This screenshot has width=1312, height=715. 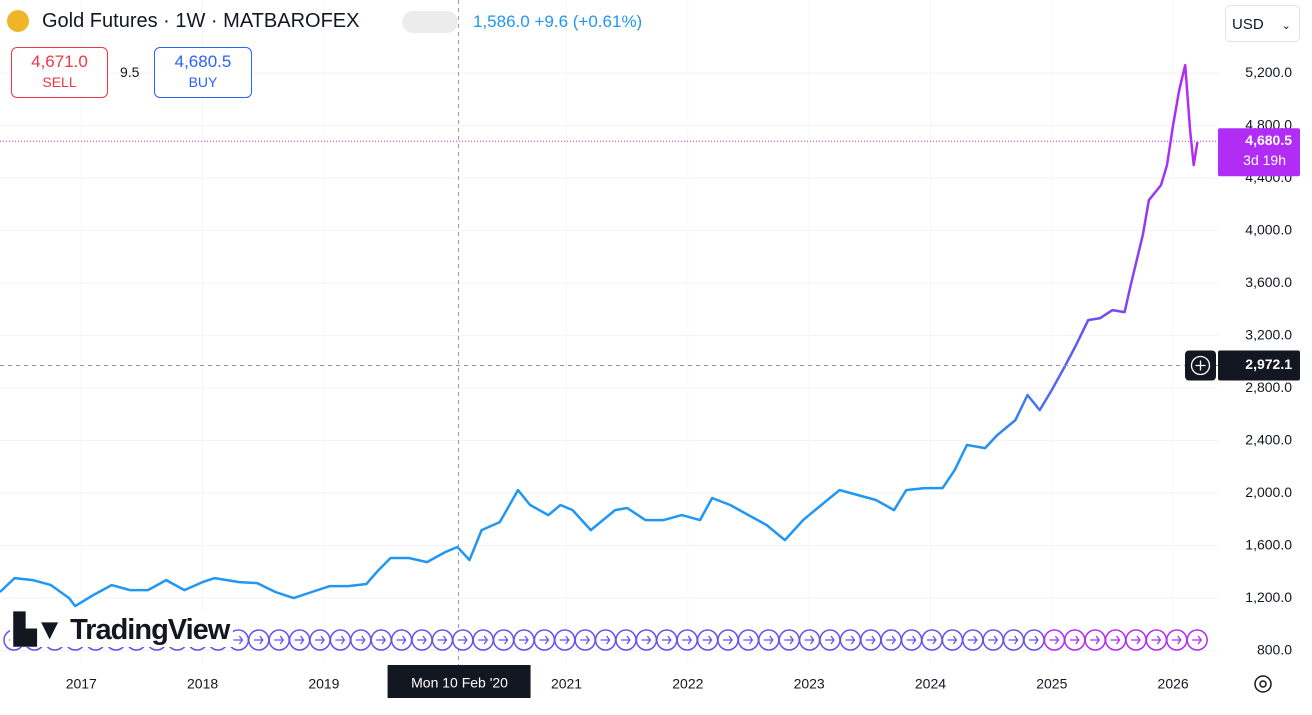 What do you see at coordinates (687, 684) in the screenshot?
I see `x-tick-label: 2022` at bounding box center [687, 684].